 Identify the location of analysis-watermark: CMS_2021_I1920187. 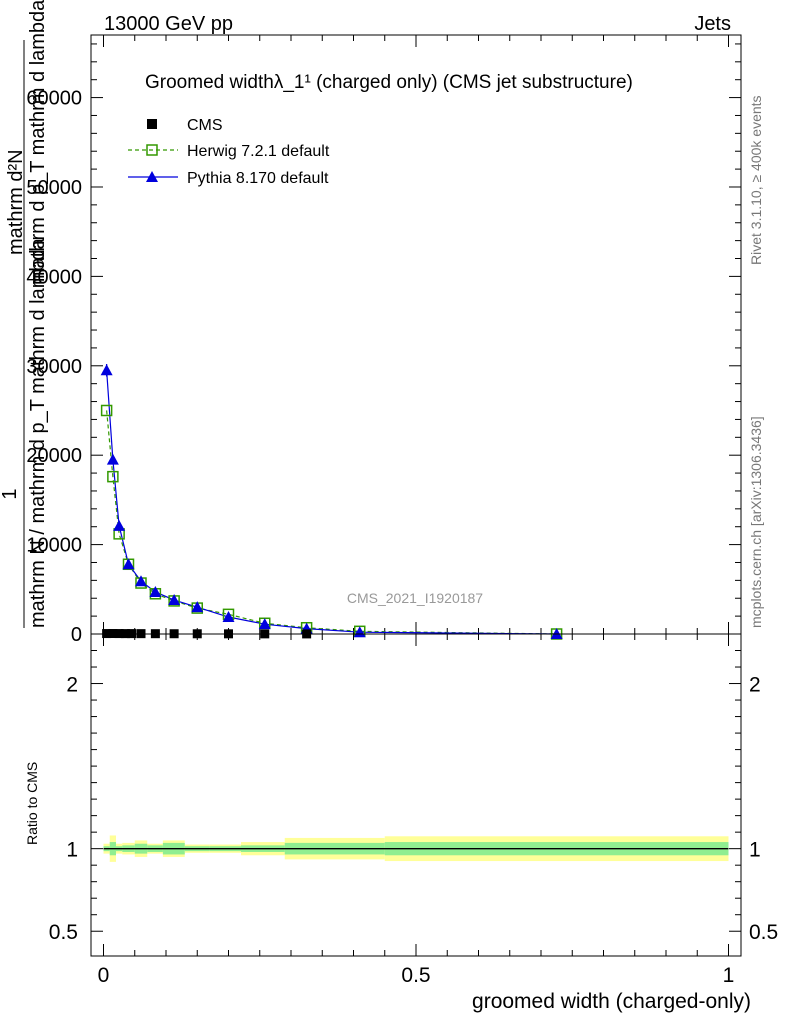
(415, 598).